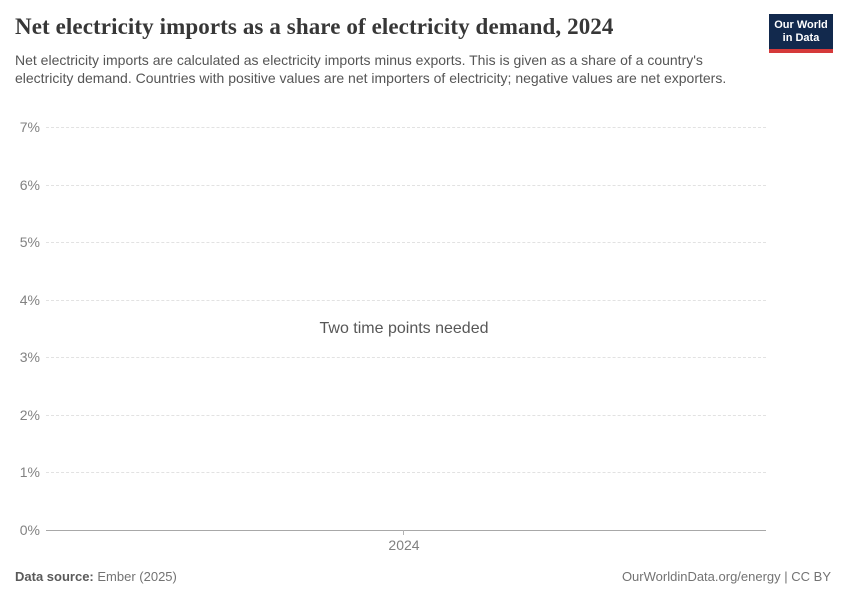  Describe the element at coordinates (404, 545) in the screenshot. I see `x-axis-tick-label: 2024` at that location.